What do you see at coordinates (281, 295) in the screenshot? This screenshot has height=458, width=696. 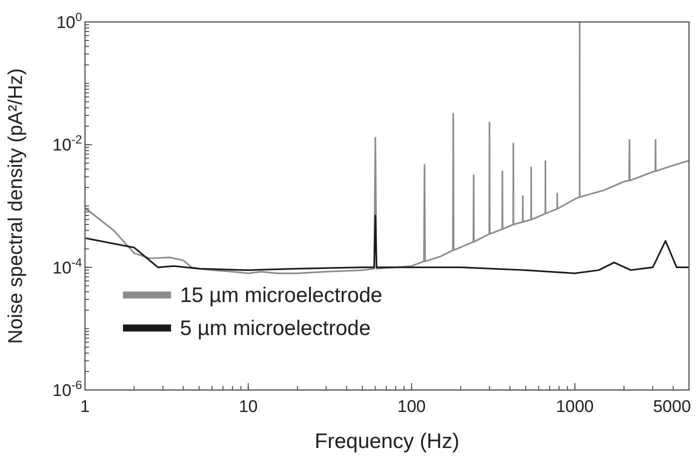 I see `legend-label: 15 µm microelectrode` at bounding box center [281, 295].